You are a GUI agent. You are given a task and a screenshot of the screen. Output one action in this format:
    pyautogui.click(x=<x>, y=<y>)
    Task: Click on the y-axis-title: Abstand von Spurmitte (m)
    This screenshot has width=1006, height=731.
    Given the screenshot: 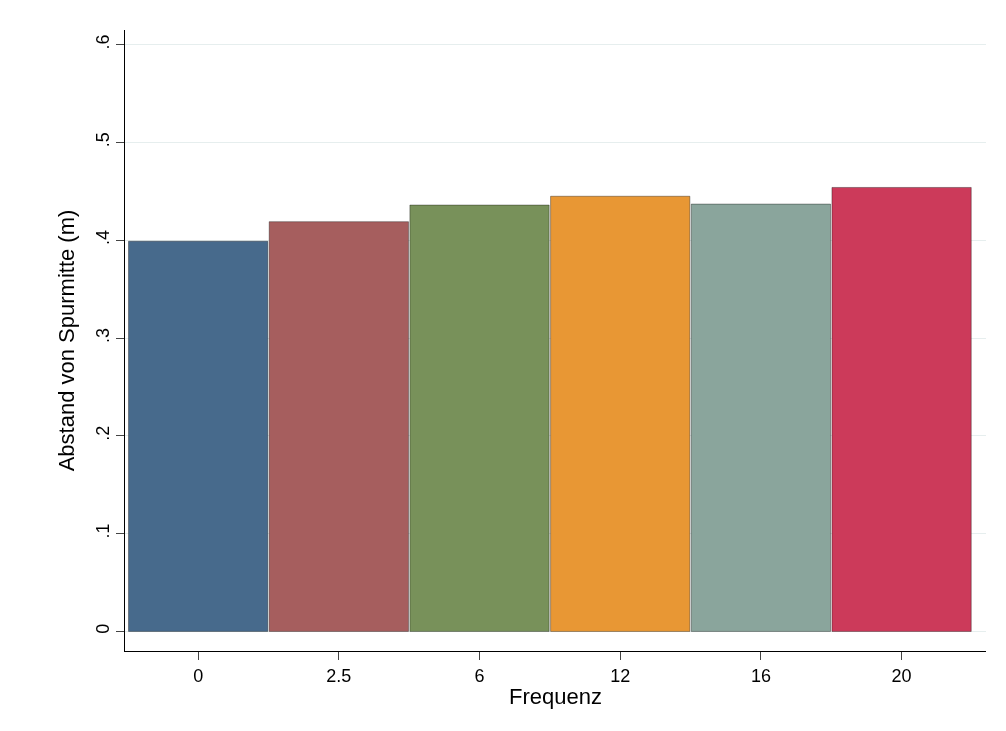 What is the action you would take?
    pyautogui.click(x=66, y=340)
    